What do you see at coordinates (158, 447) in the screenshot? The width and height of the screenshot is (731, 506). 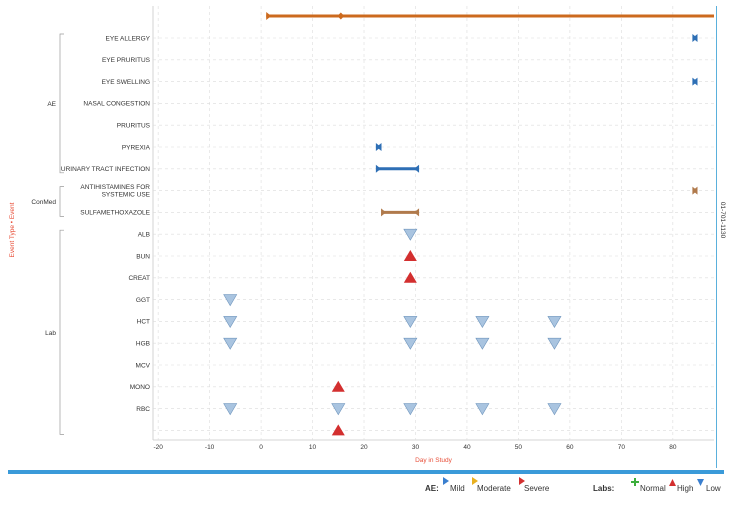 I see `x-tick-label: -20` at bounding box center [158, 447].